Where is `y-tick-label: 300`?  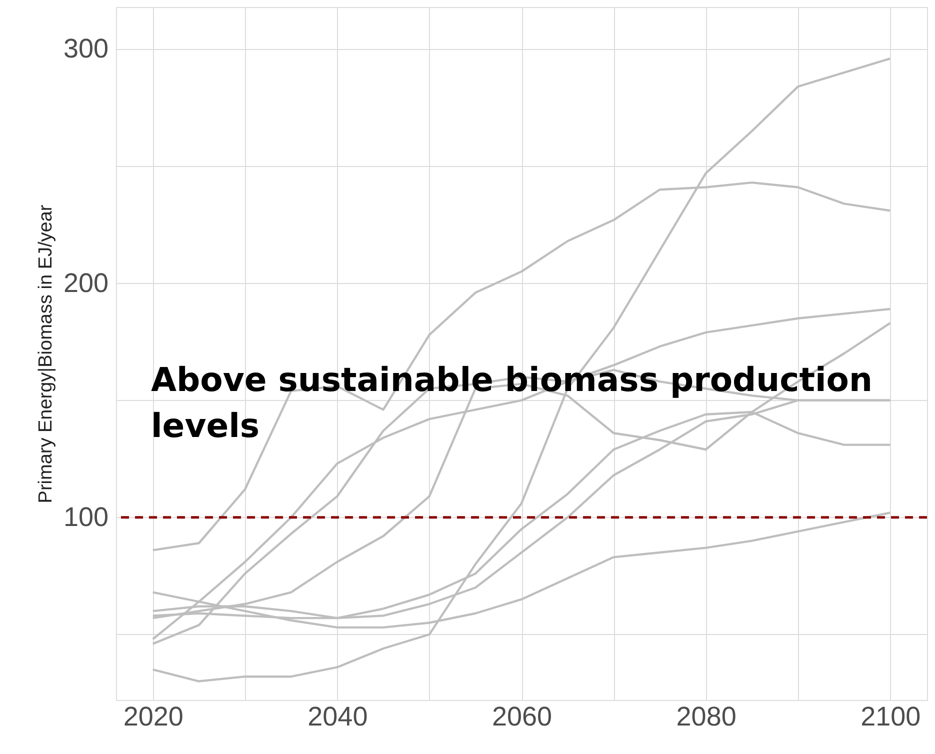
y-tick-label: 300 is located at coordinates (85, 49).